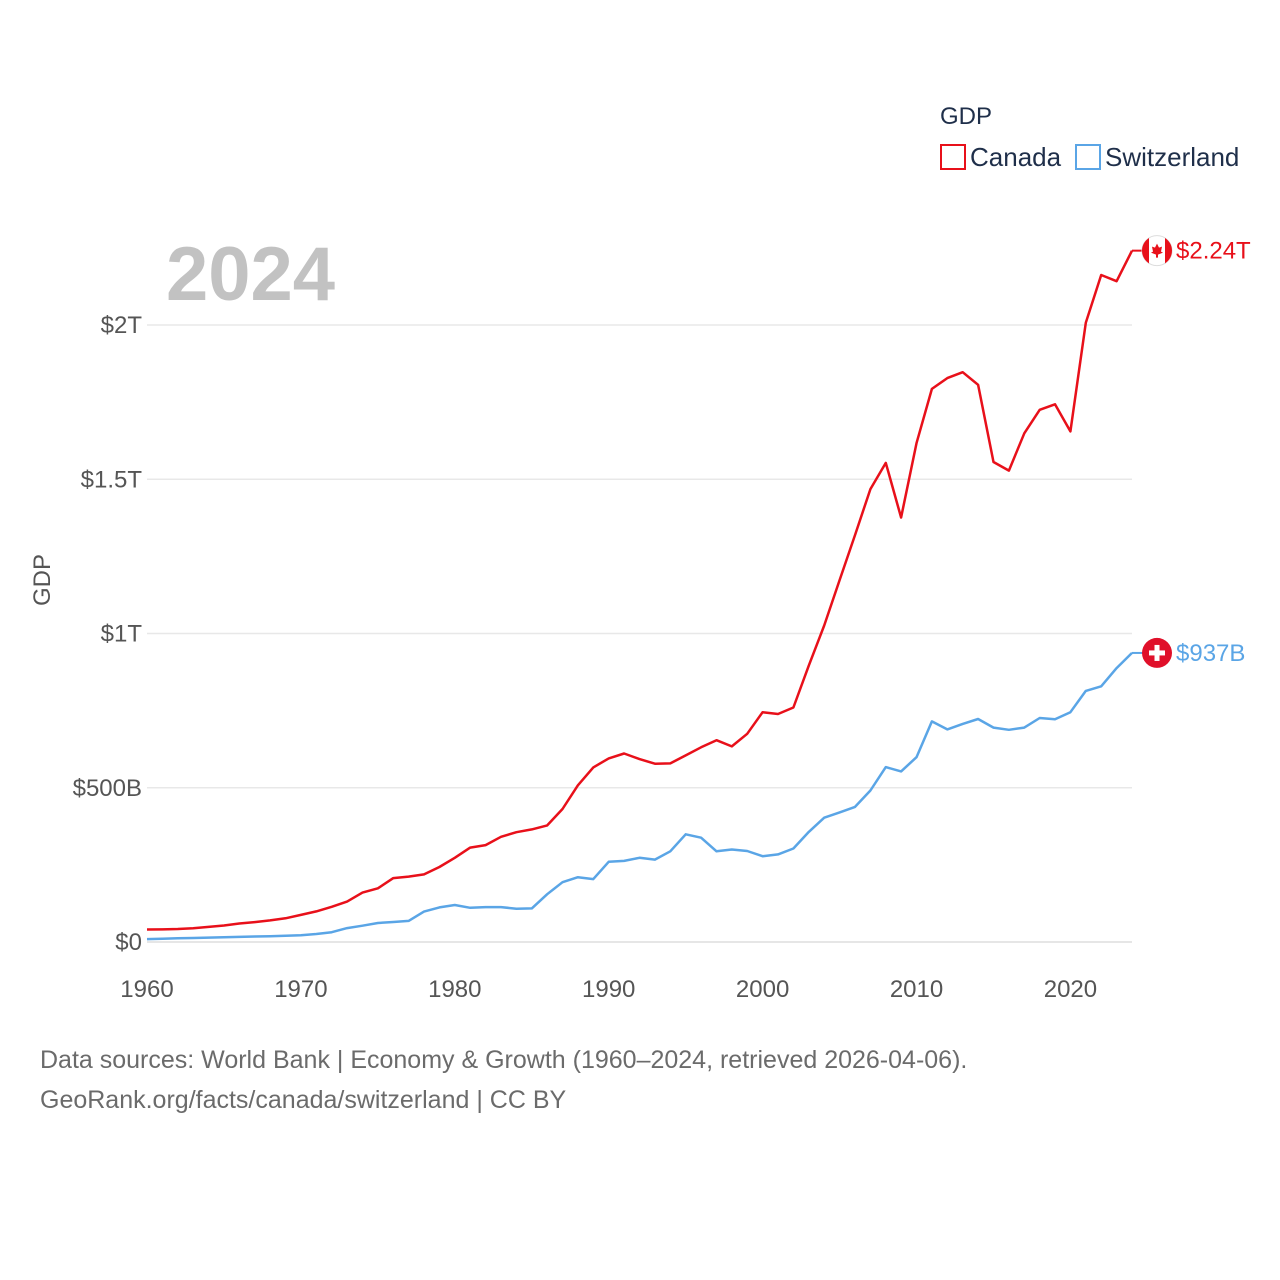  Describe the element at coordinates (122, 325) in the screenshot. I see `y-tick-label: $2T` at that location.